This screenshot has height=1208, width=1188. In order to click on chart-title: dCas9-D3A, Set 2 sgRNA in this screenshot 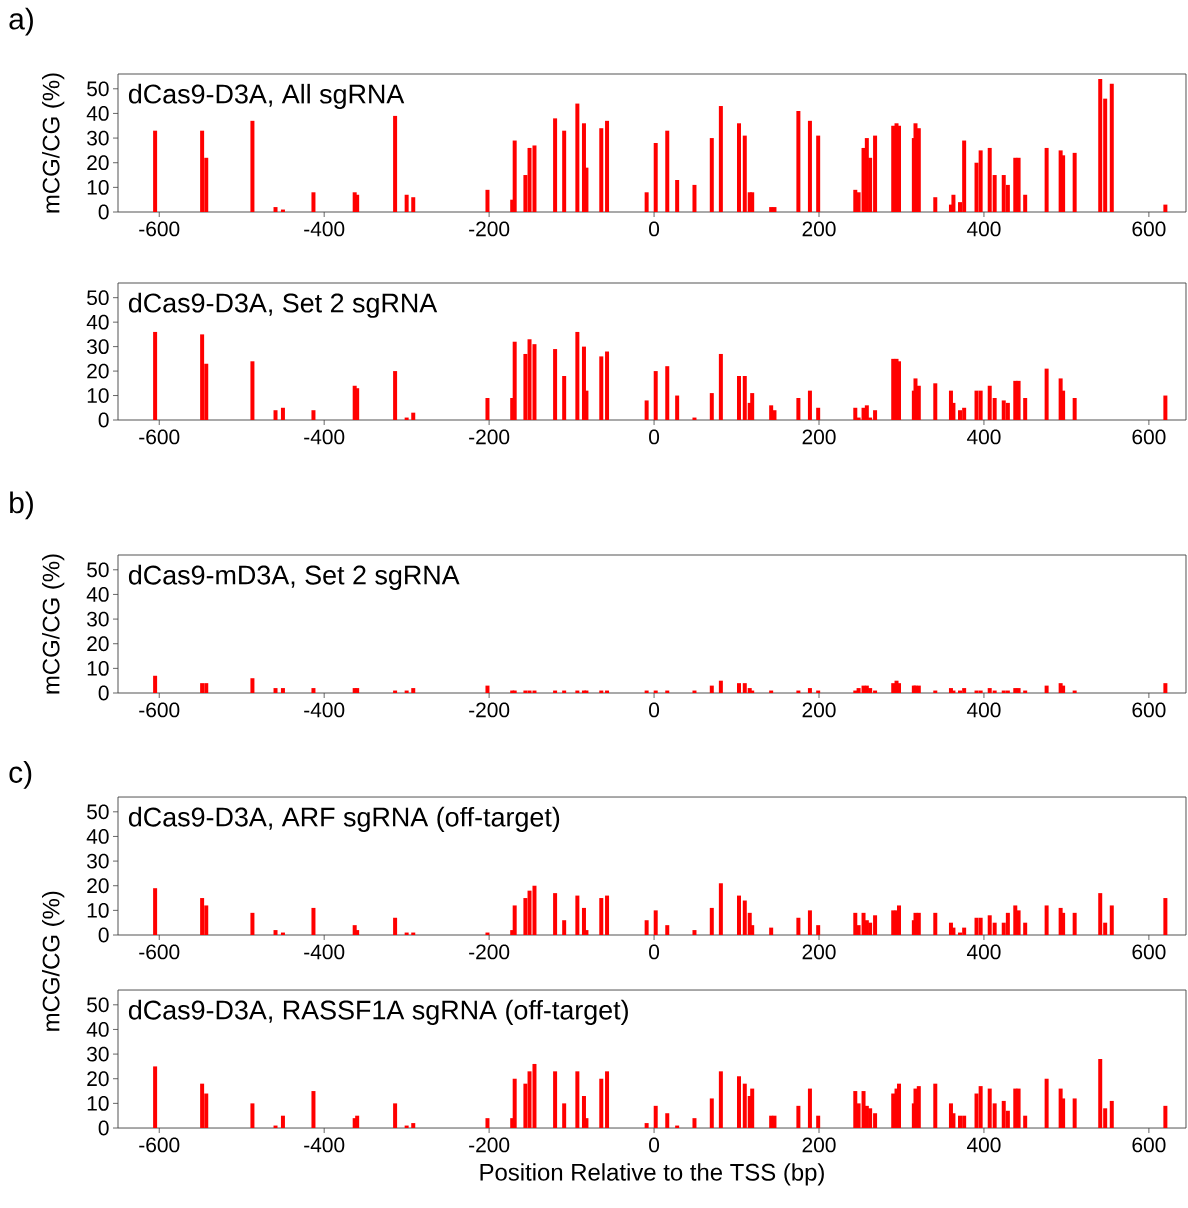, I will do `click(283, 305)`.